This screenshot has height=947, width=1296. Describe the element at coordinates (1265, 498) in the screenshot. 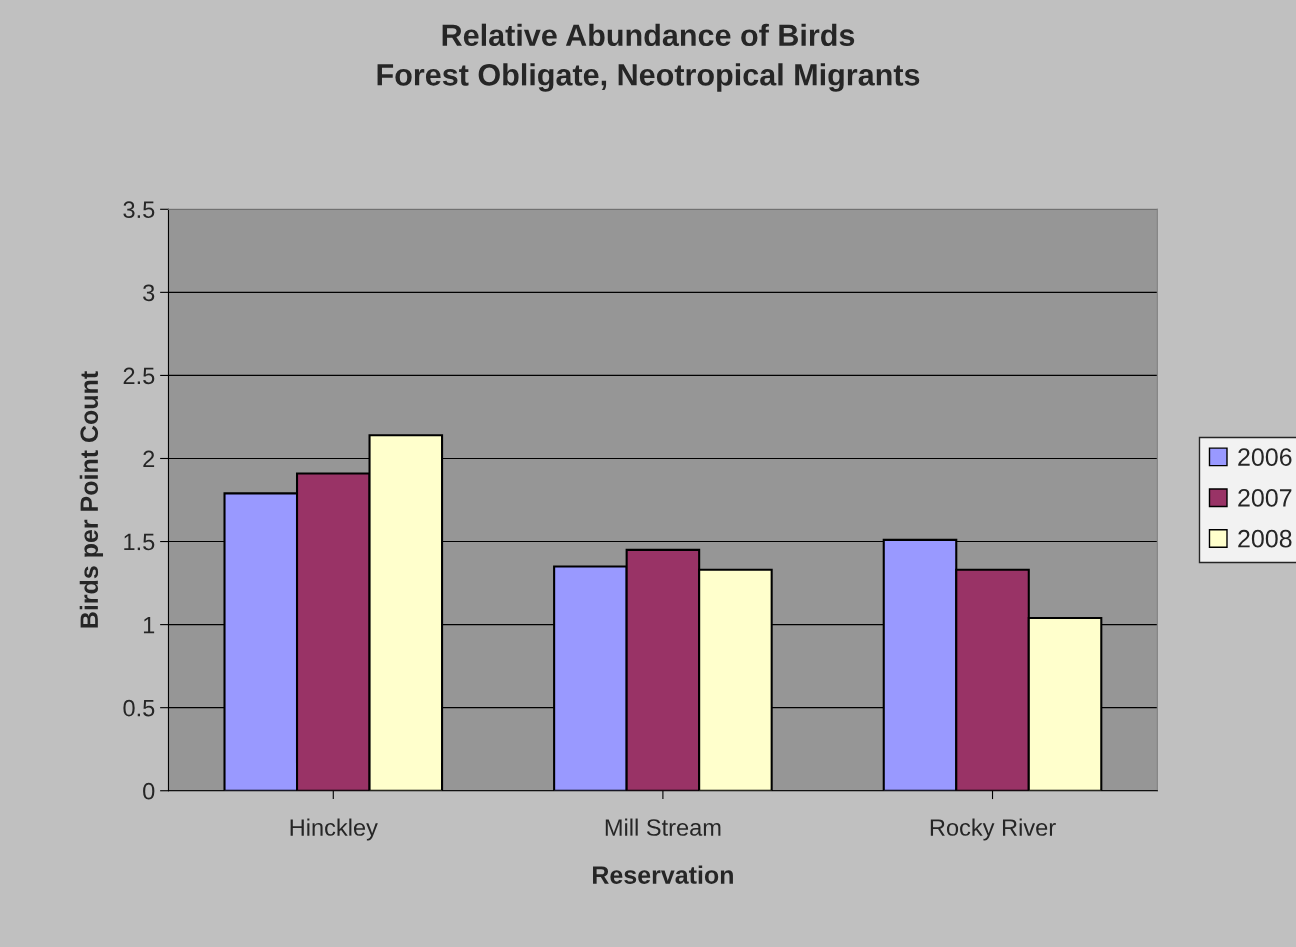

I see `legend-label: 2007` at that location.